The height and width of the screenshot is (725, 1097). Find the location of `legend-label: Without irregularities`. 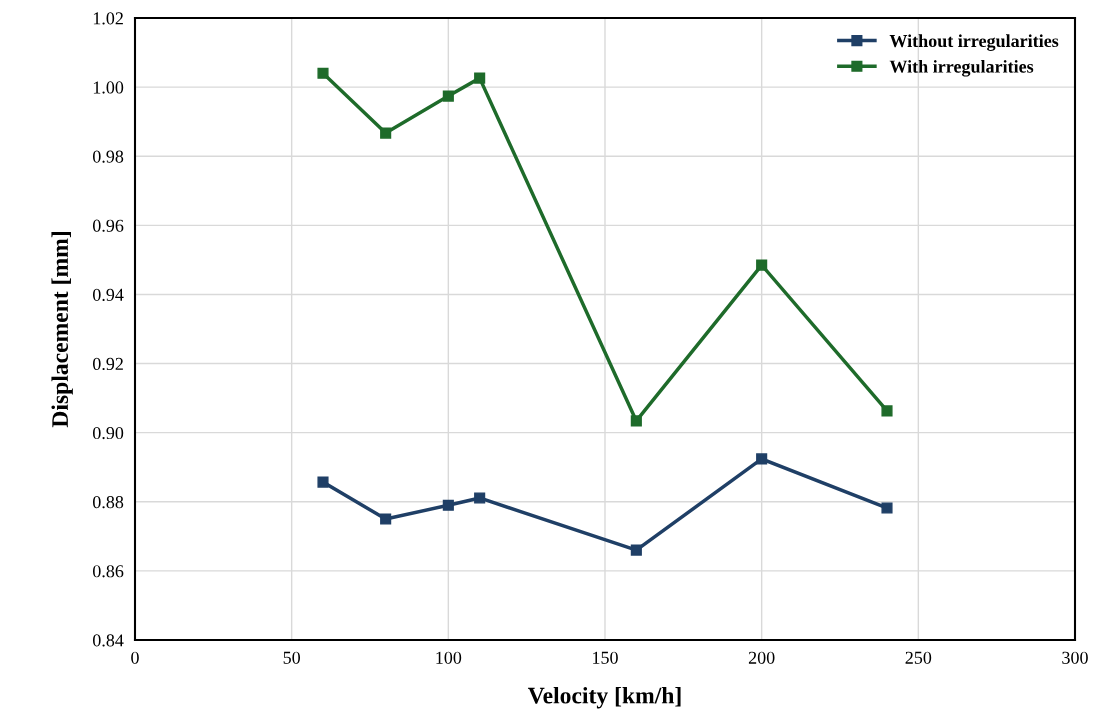

legend-label: Without irregularities is located at coordinates (974, 42).